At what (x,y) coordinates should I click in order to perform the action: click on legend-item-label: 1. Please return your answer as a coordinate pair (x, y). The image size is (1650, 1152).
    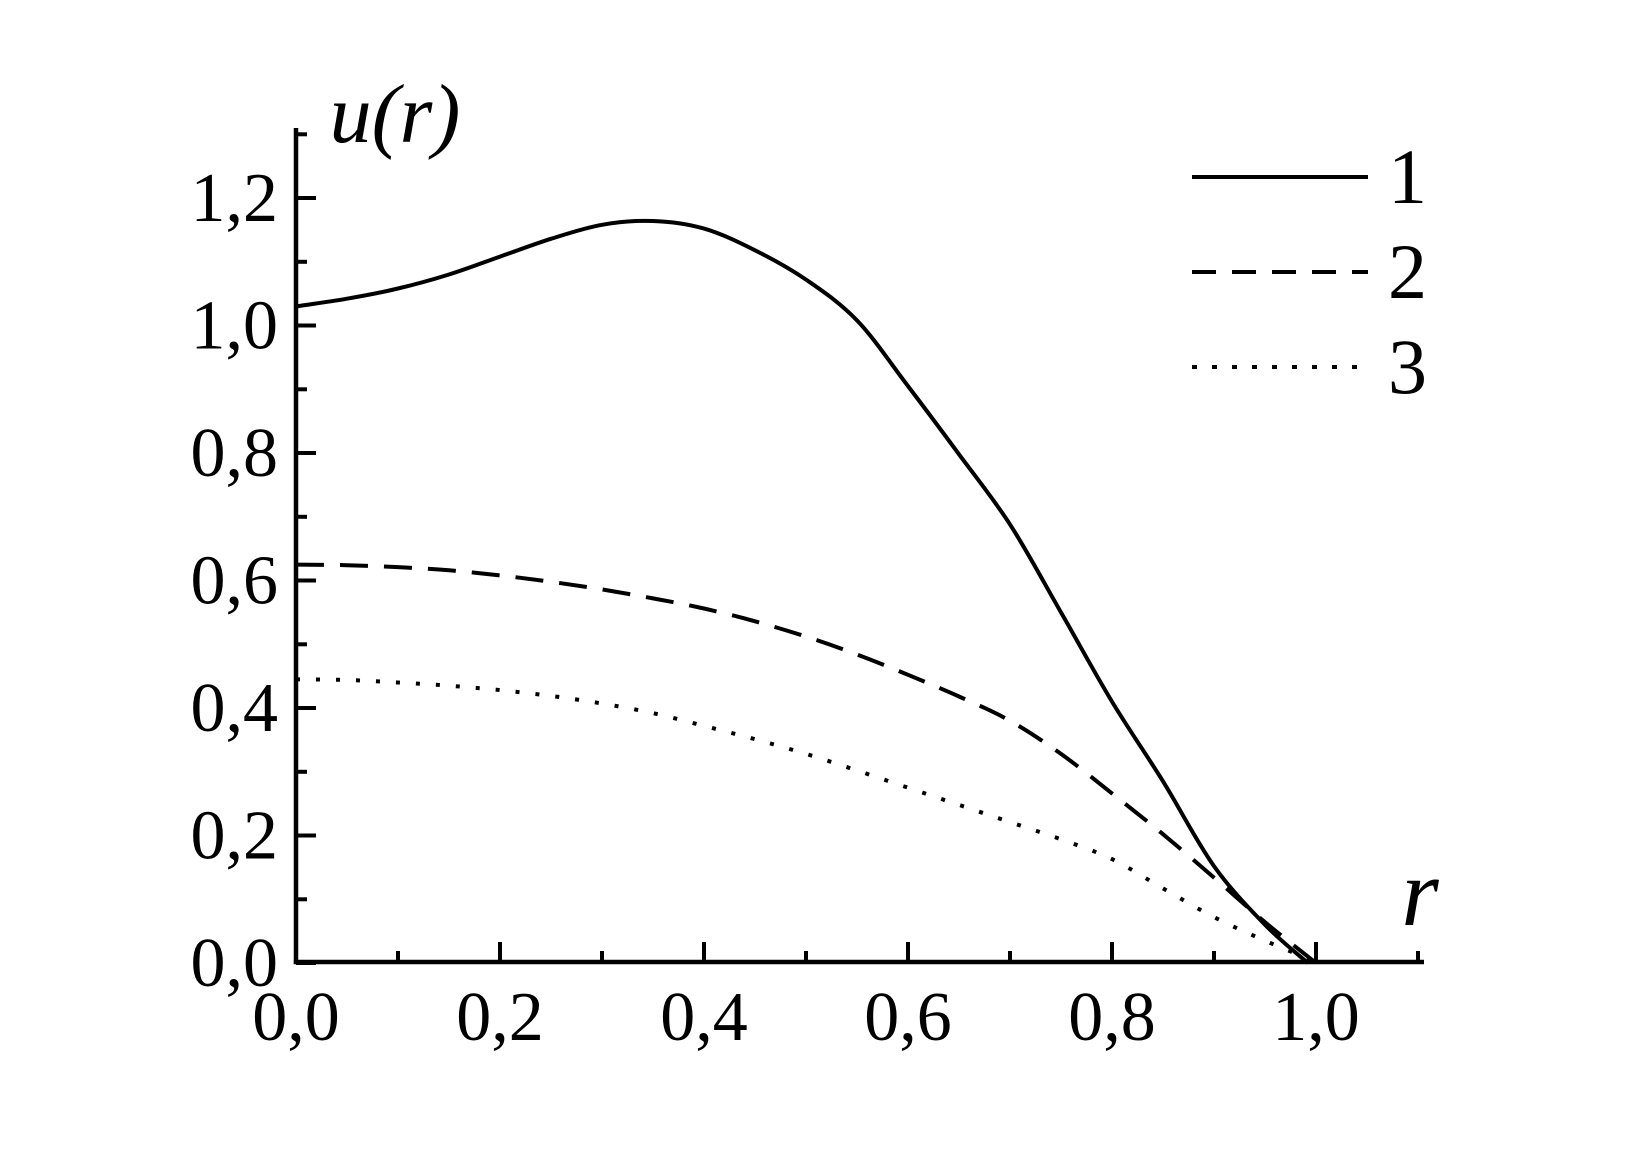
    Looking at the image, I should click on (1407, 176).